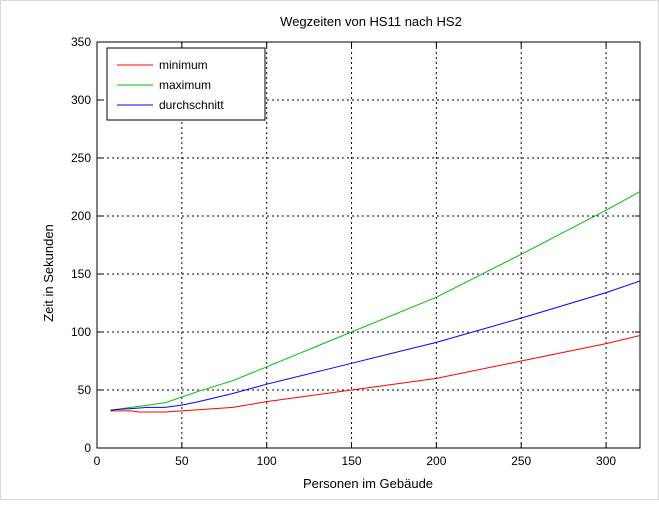 This screenshot has height=506, width=659. Describe the element at coordinates (87, 448) in the screenshot. I see `y-tick-label: 0` at that location.